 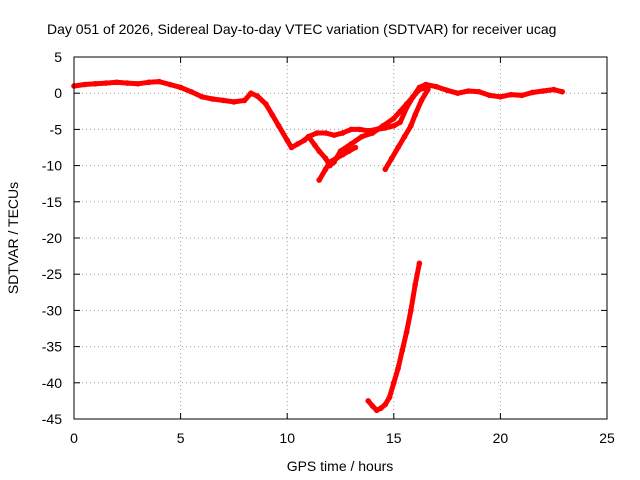 I want to click on y-axis-title: SDTVAR / TECUs, so click(x=13, y=238).